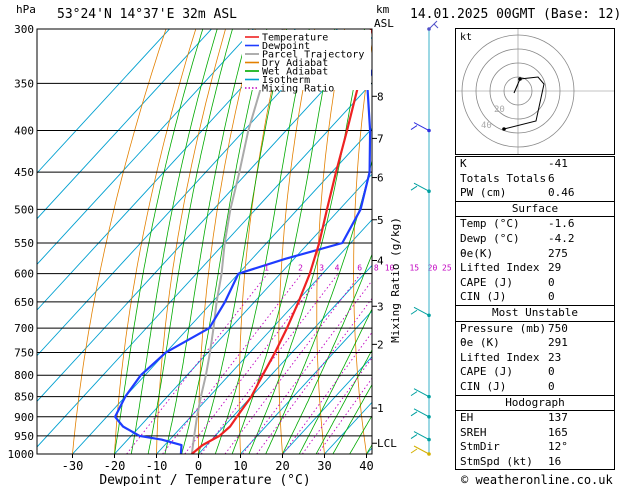 This screenshot has width=629, height=486. What do you see at coordinates (535, 164) in the screenshot?
I see `index-row: K -41` at bounding box center [535, 164].